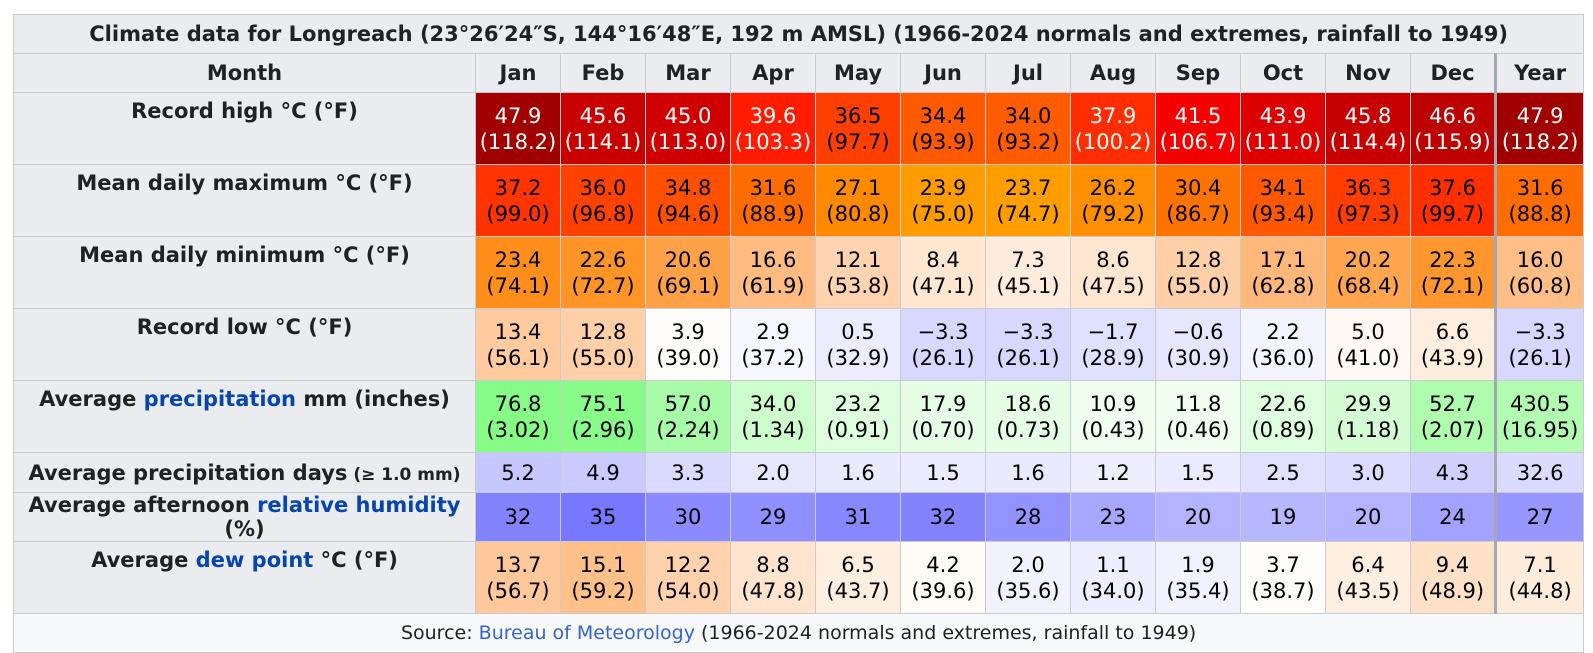  Describe the element at coordinates (858, 416) in the screenshot. I see `table-cell: 23.2 (0.91)` at that location.